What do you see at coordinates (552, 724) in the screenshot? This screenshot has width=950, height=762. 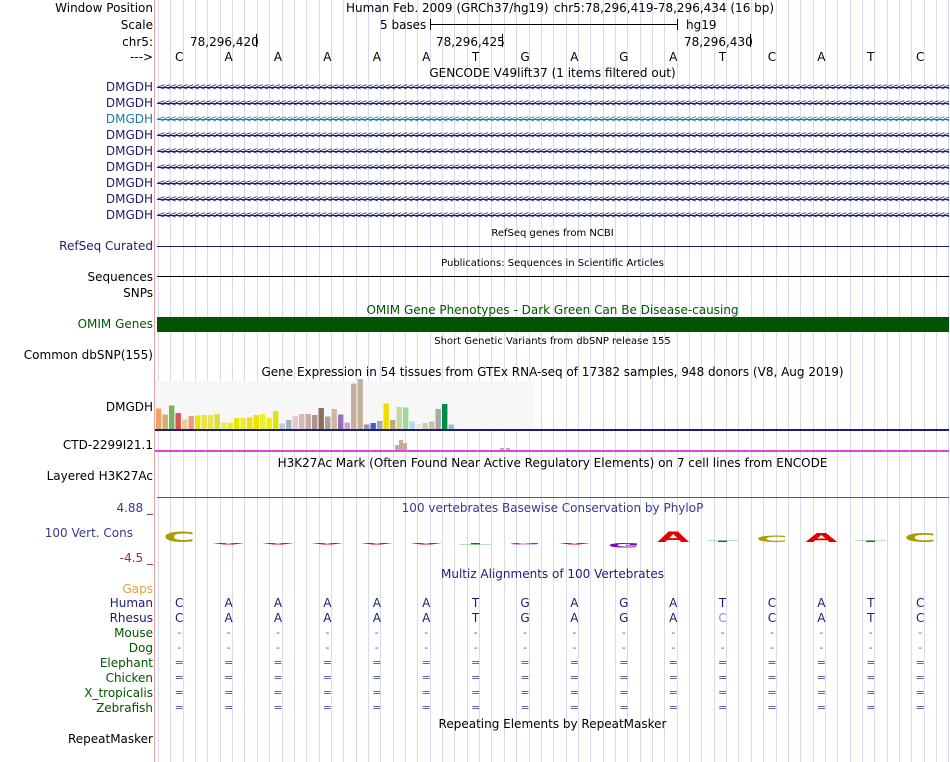 I see `repeatmasker-track-title: Repeating Elements by RepeatMasker` at bounding box center [552, 724].